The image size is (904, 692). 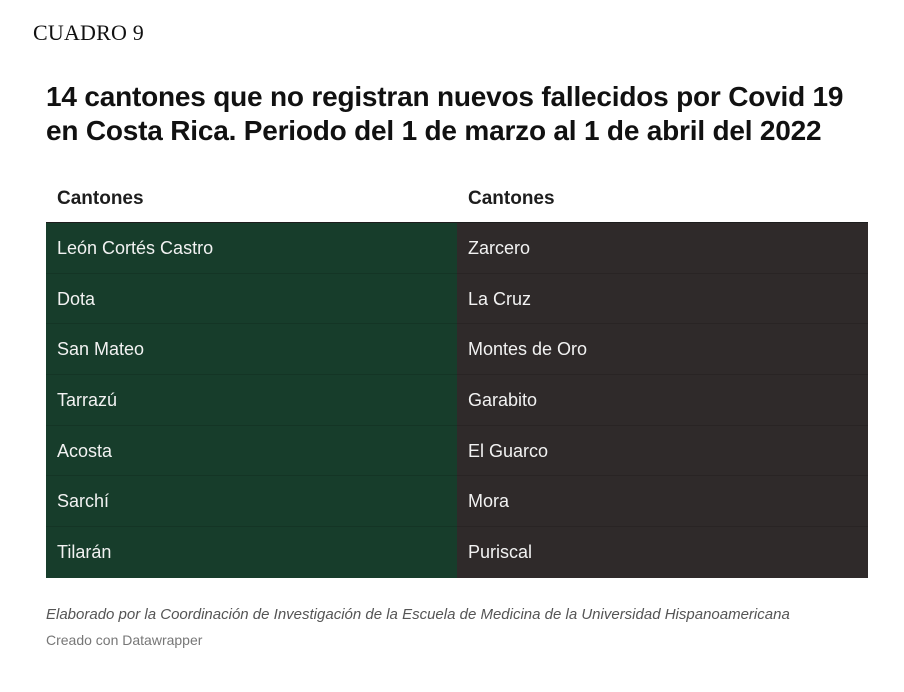 I want to click on table-cell: Puriscal, so click(x=500, y=552).